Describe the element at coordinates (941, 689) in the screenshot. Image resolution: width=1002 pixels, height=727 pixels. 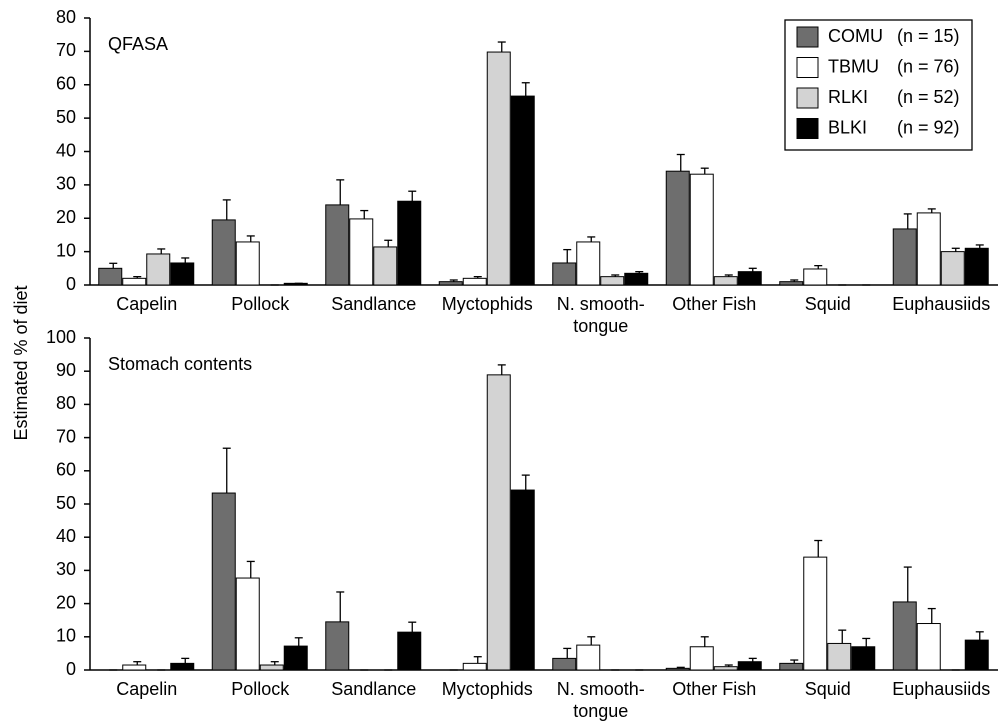
I see `x-tick-label: Euphausiids` at that location.